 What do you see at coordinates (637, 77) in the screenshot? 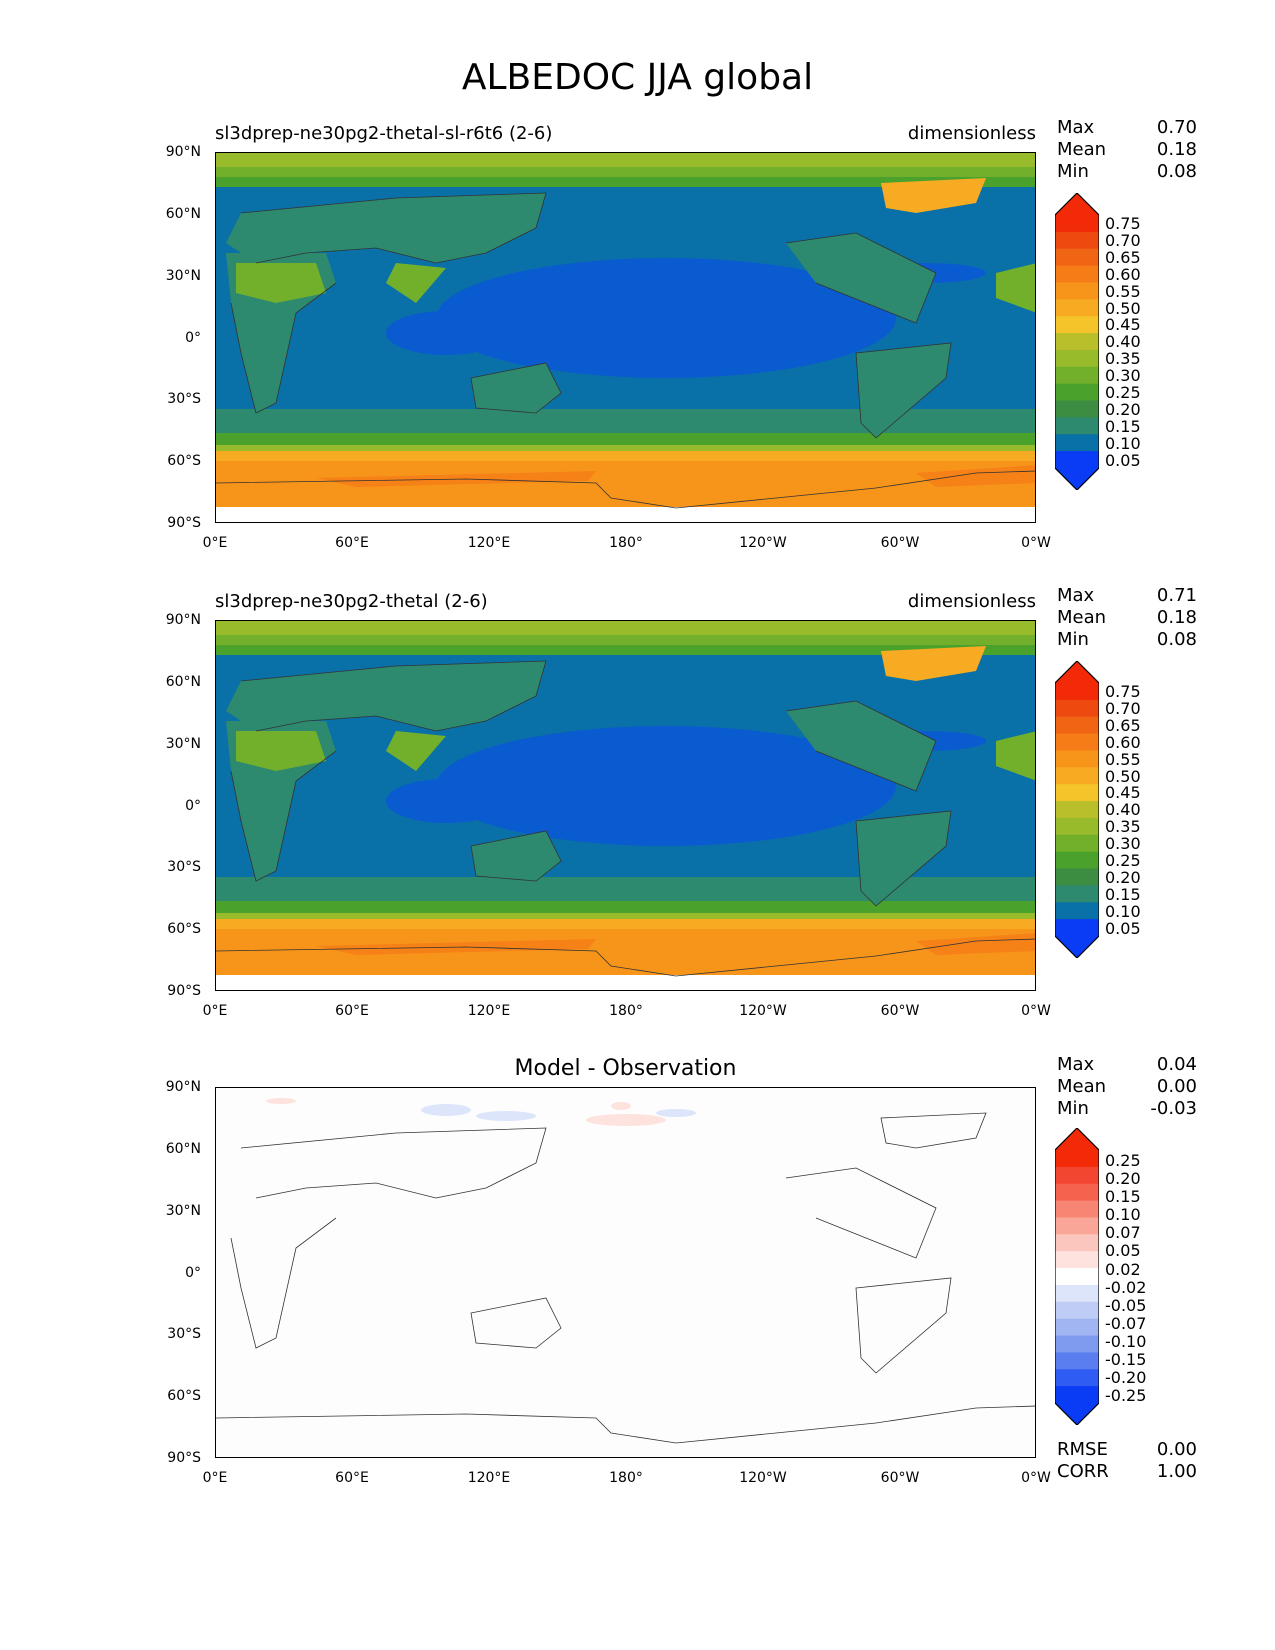
I see `page-title: ALBEDOC JJA global` at bounding box center [637, 77].